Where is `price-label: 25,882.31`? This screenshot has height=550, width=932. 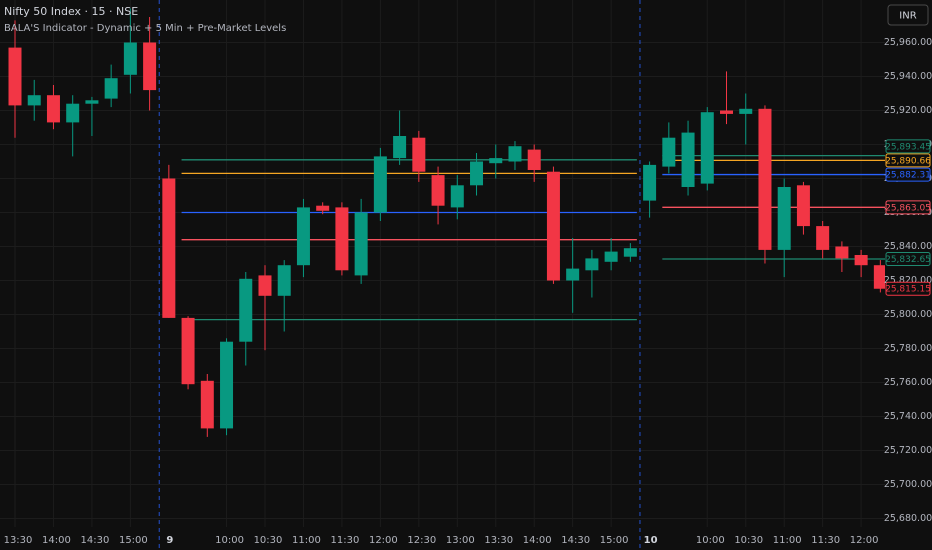 price-label: 25,882.31 is located at coordinates (908, 176).